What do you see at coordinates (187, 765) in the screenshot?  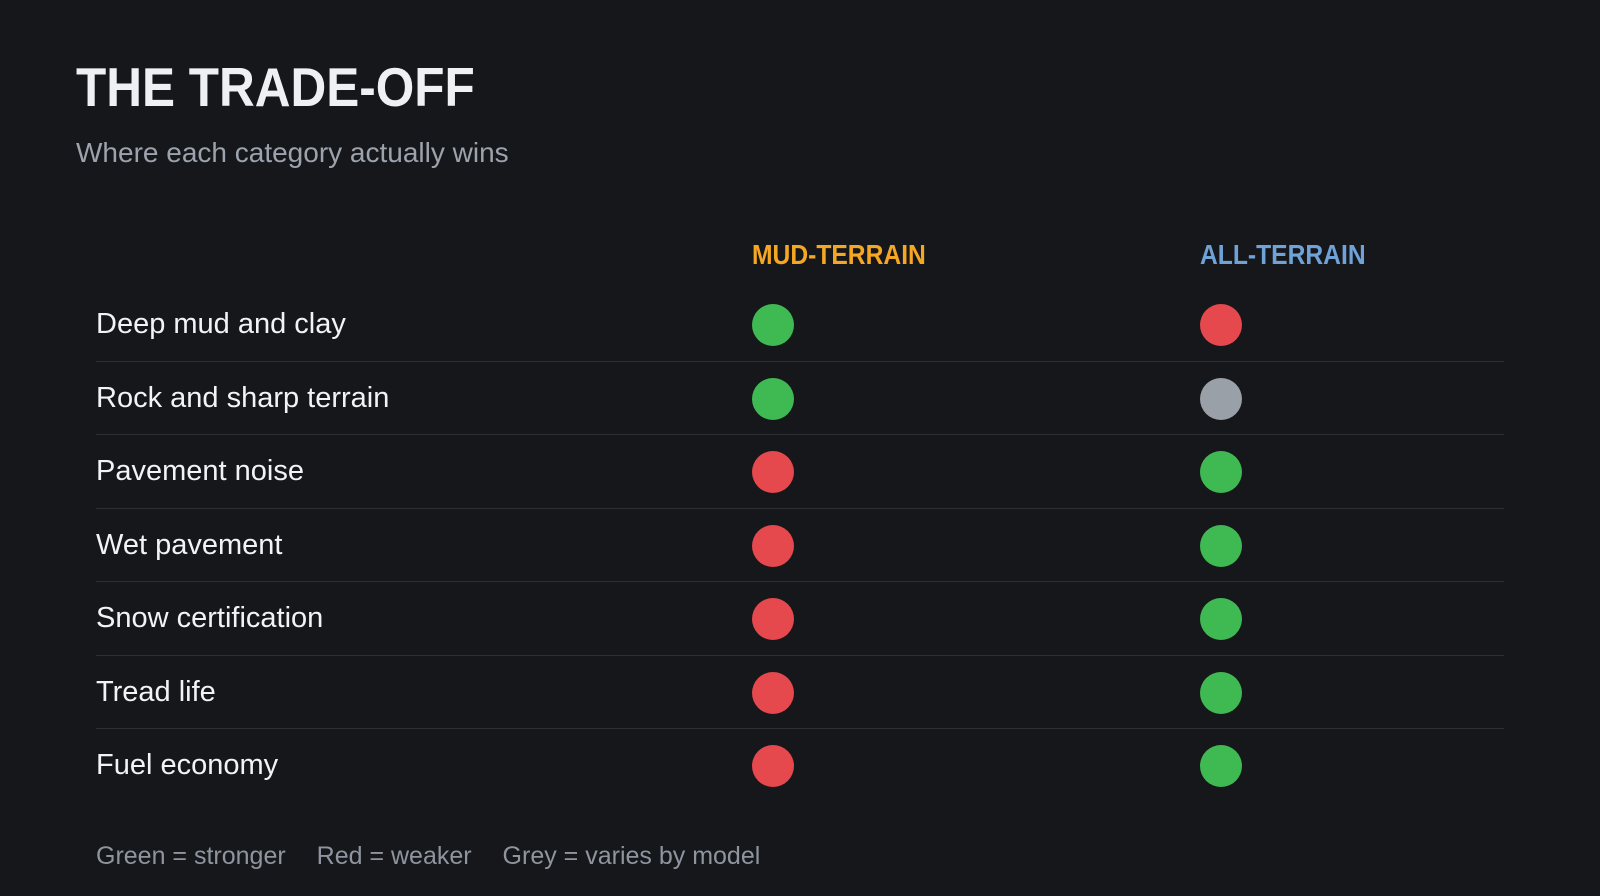 I see `row-label: Fuel economy` at bounding box center [187, 765].